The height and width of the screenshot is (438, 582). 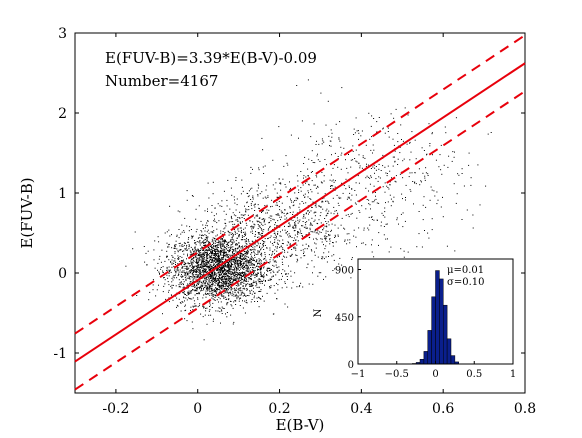 I want to click on x-tick-label: 0.2, so click(x=279, y=409).